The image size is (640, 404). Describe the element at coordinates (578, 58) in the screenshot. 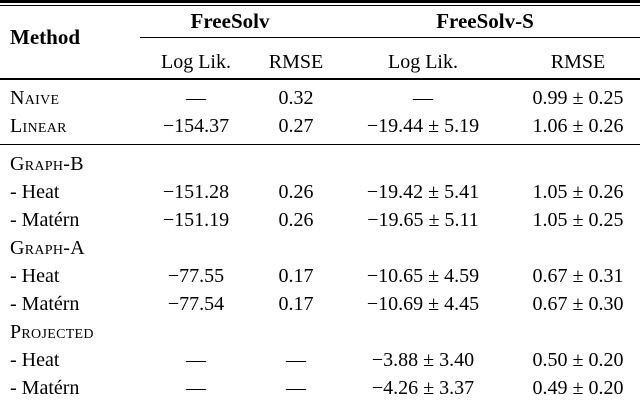

I see `column-header-rmse-freesolv-s: RMSE` at that location.